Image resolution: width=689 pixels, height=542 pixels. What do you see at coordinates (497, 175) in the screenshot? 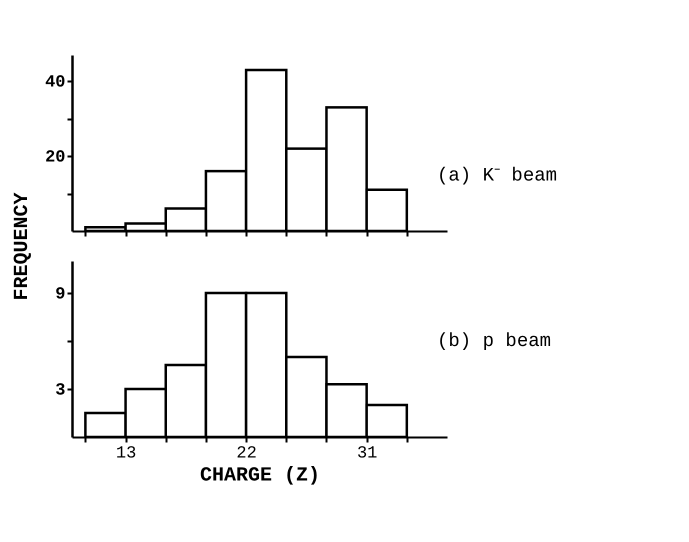
I see `annotation: (a) K⁻ beam` at bounding box center [497, 175].